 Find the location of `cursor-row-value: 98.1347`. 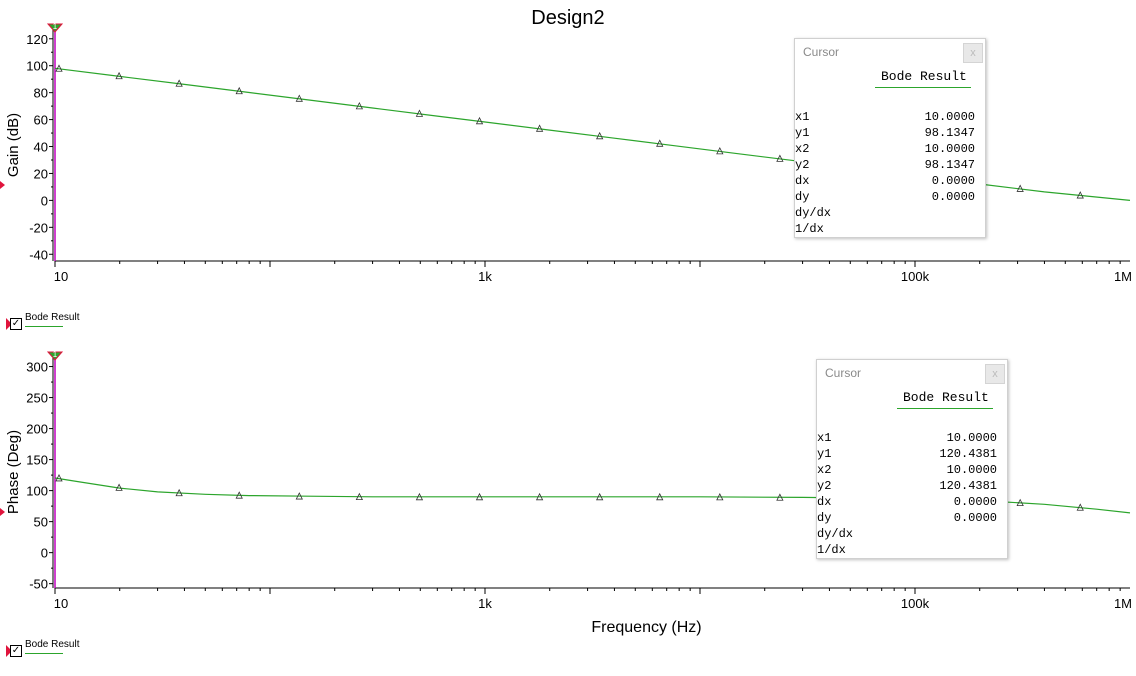

cursor-row-value: 98.1347 is located at coordinates (949, 165).